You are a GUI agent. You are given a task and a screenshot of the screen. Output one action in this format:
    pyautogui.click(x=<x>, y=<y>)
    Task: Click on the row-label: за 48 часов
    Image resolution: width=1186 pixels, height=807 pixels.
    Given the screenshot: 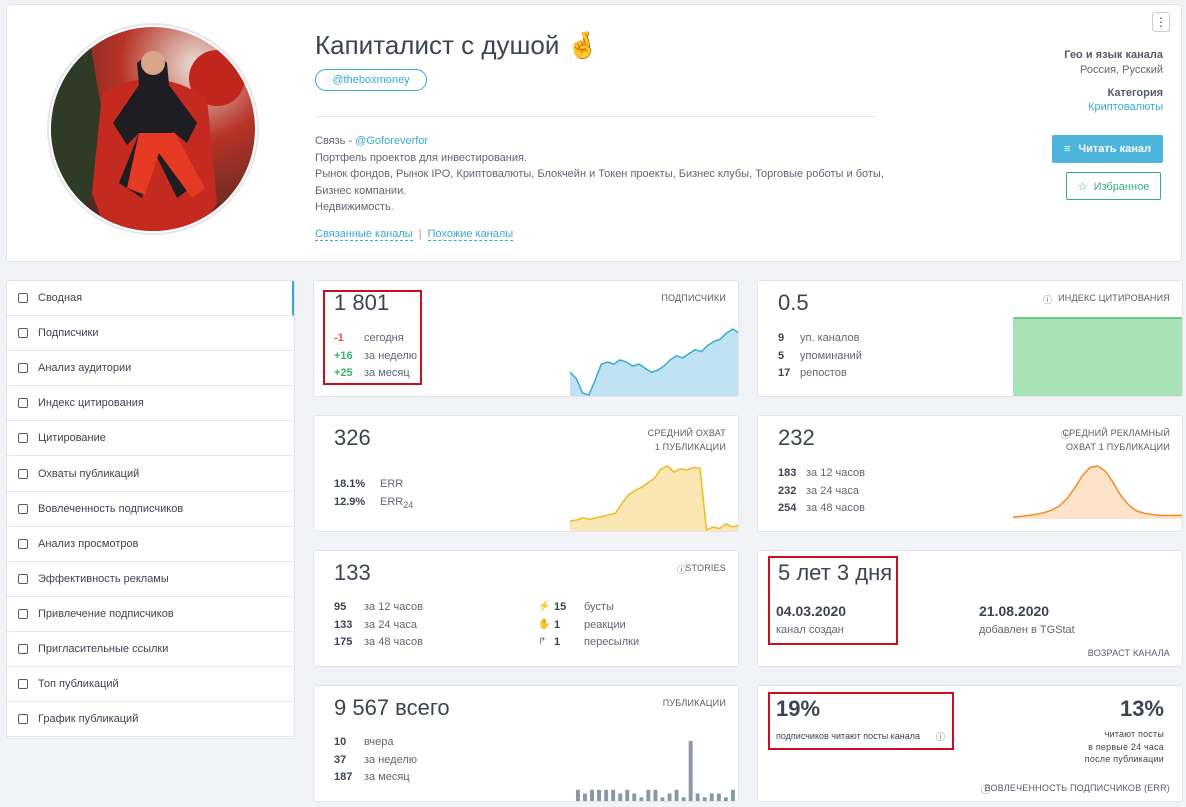 What is the action you would take?
    pyautogui.click(x=835, y=508)
    